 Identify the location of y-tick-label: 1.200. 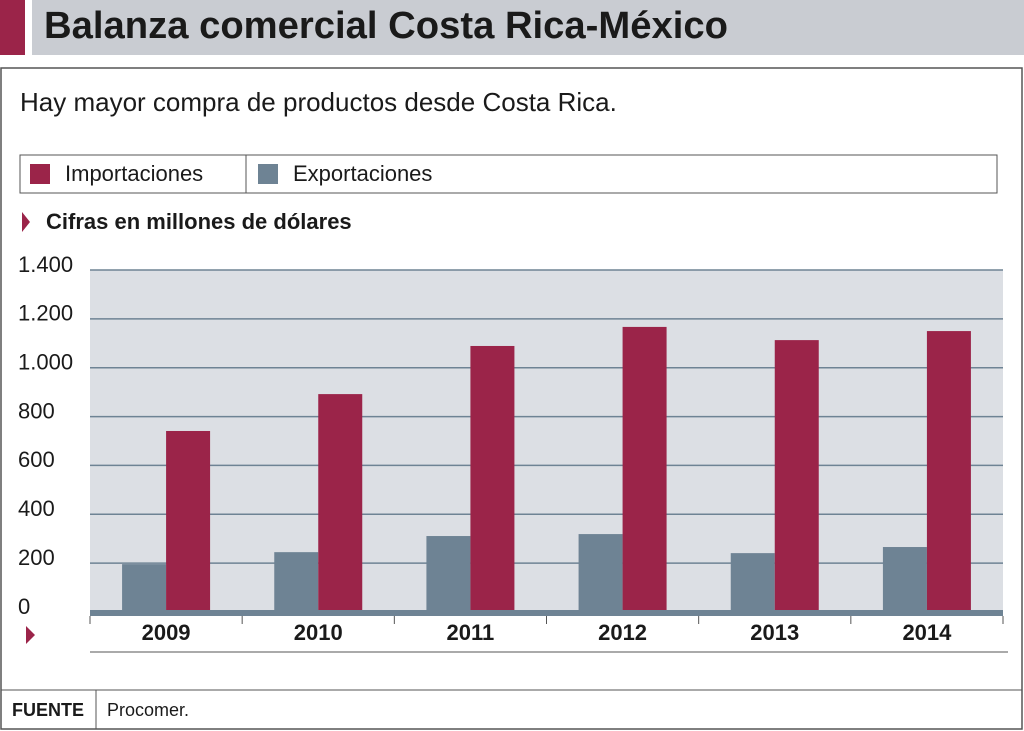
(45, 313).